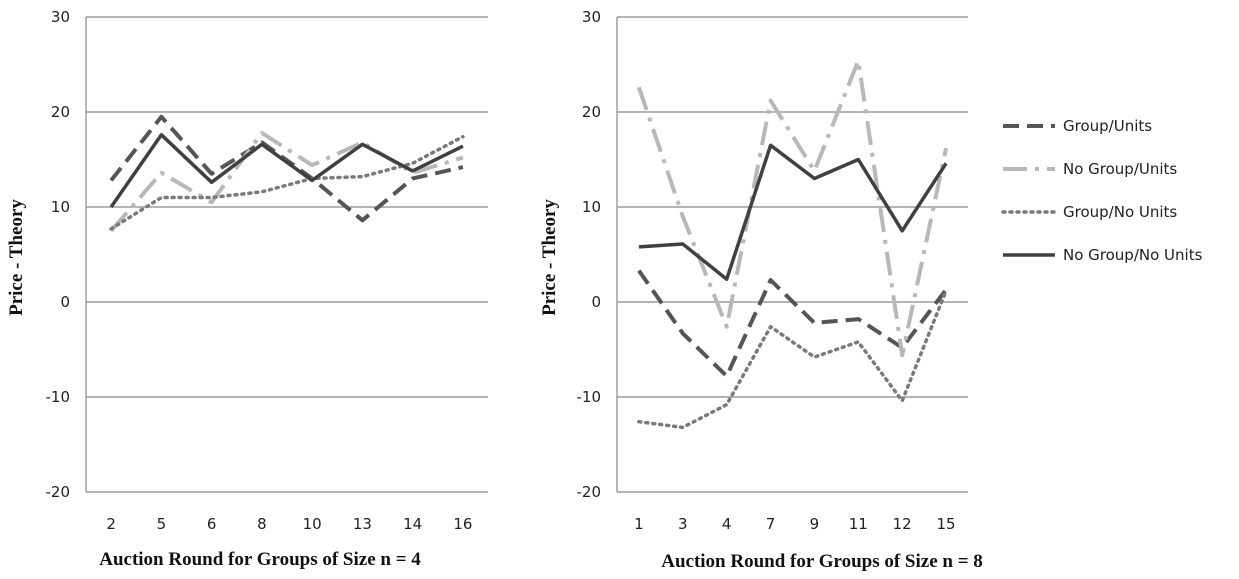 The image size is (1239, 579). Describe the element at coordinates (262, 524) in the screenshot. I see `x-tick-label: 8` at that location.